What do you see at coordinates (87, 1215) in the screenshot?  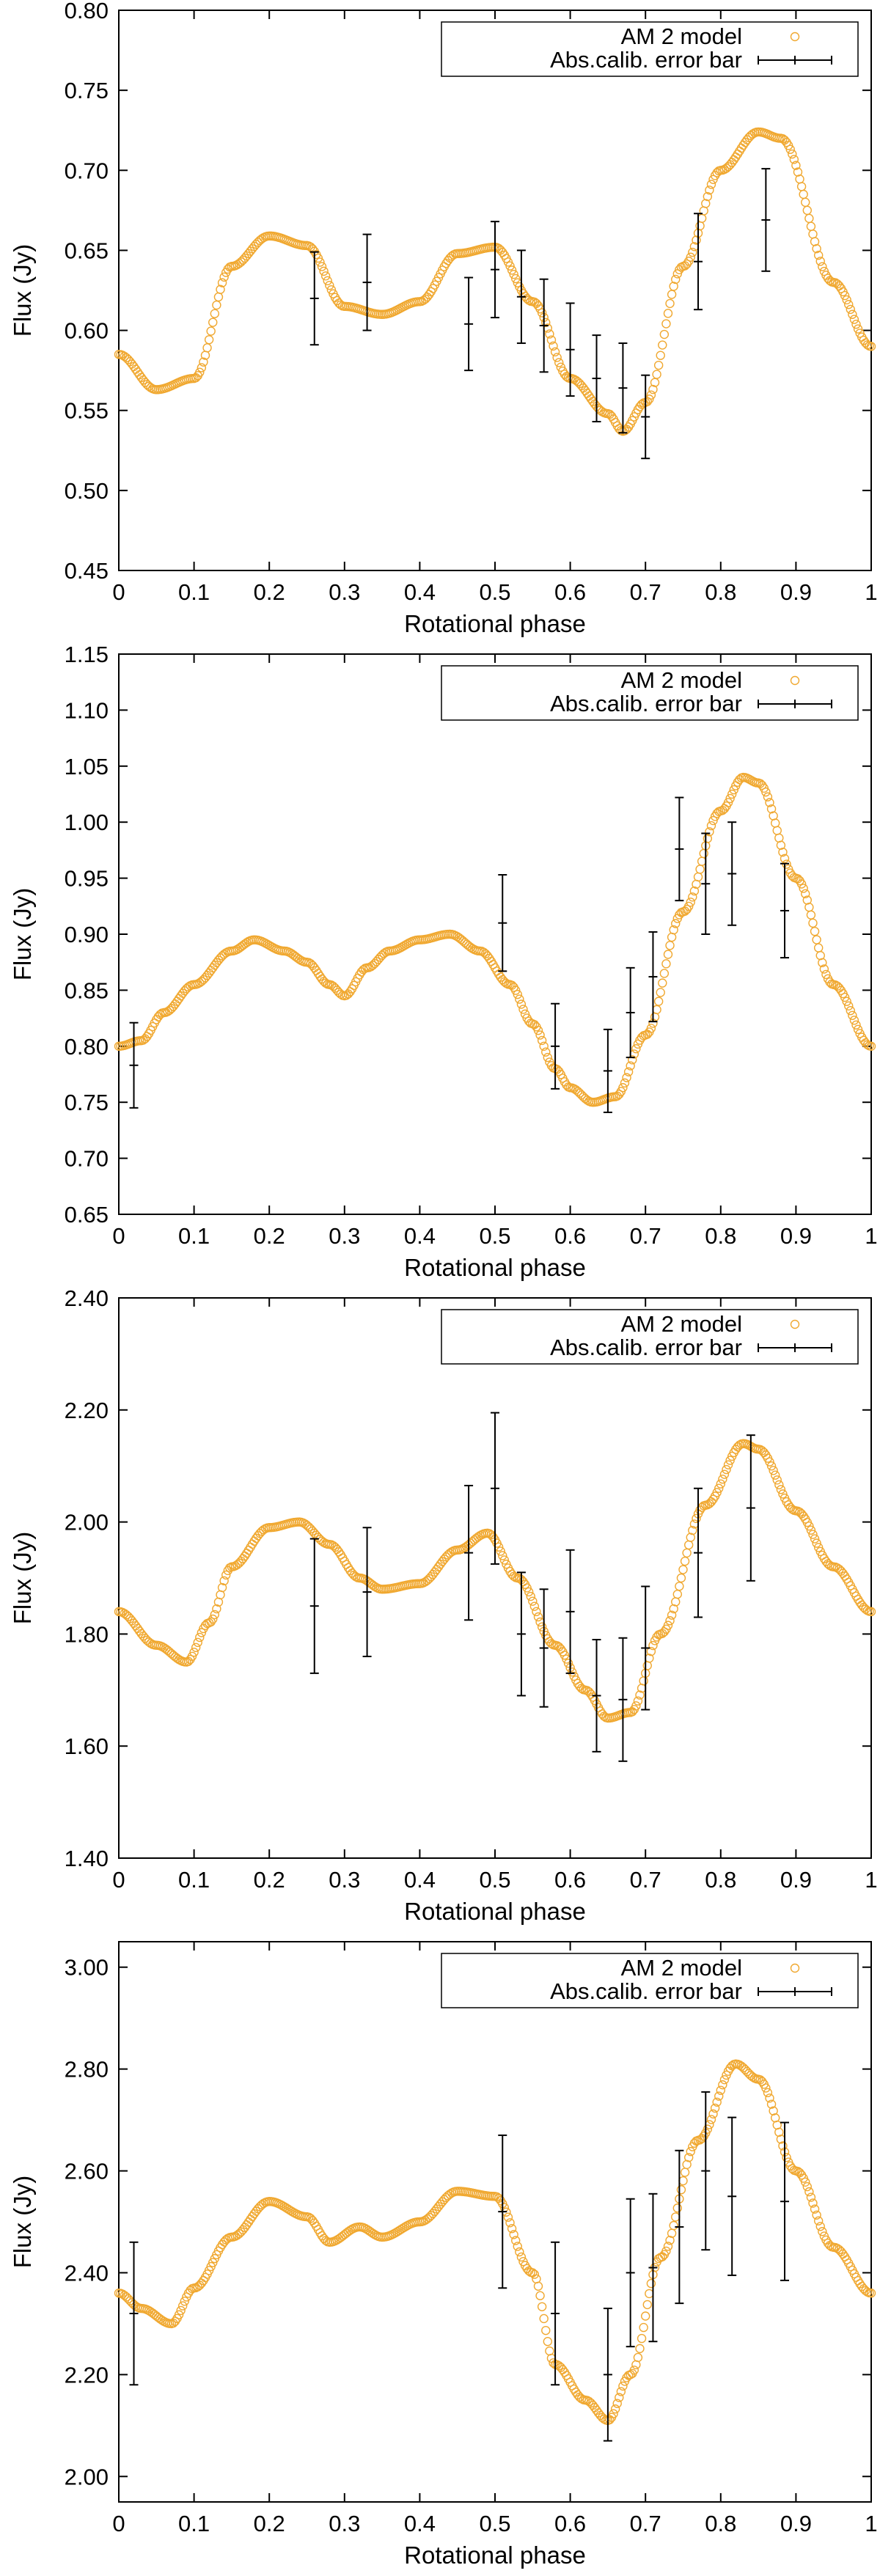 I see `y-tick-label: 0.65` at bounding box center [87, 1215].